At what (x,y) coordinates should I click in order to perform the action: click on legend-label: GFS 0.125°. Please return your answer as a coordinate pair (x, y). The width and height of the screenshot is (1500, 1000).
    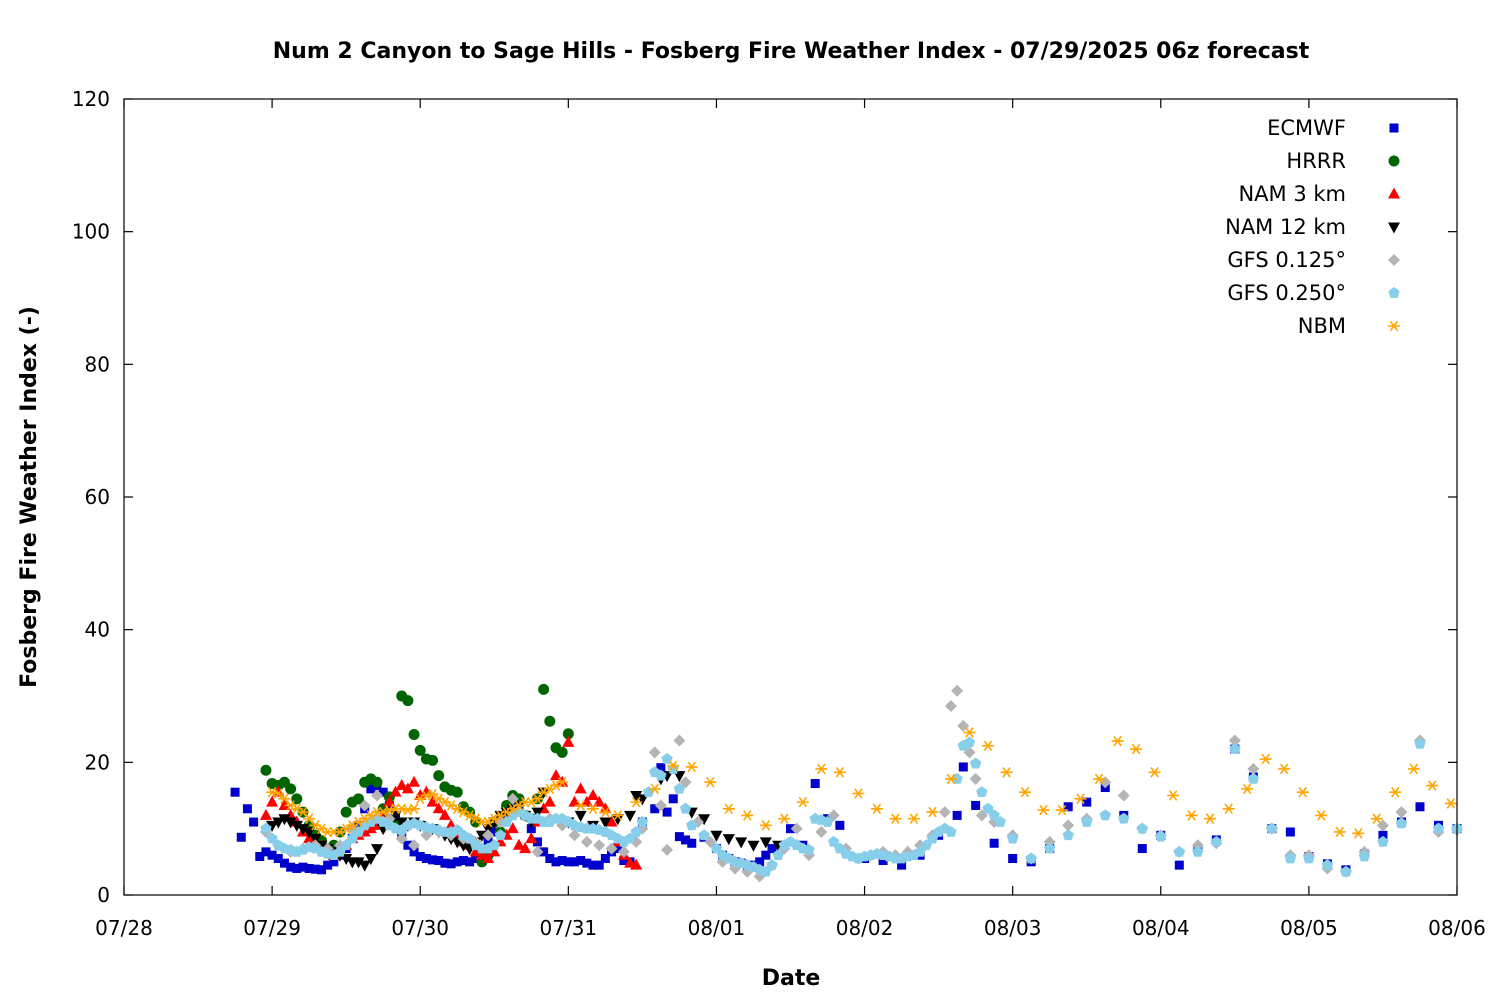
    Looking at the image, I should click on (1286, 260).